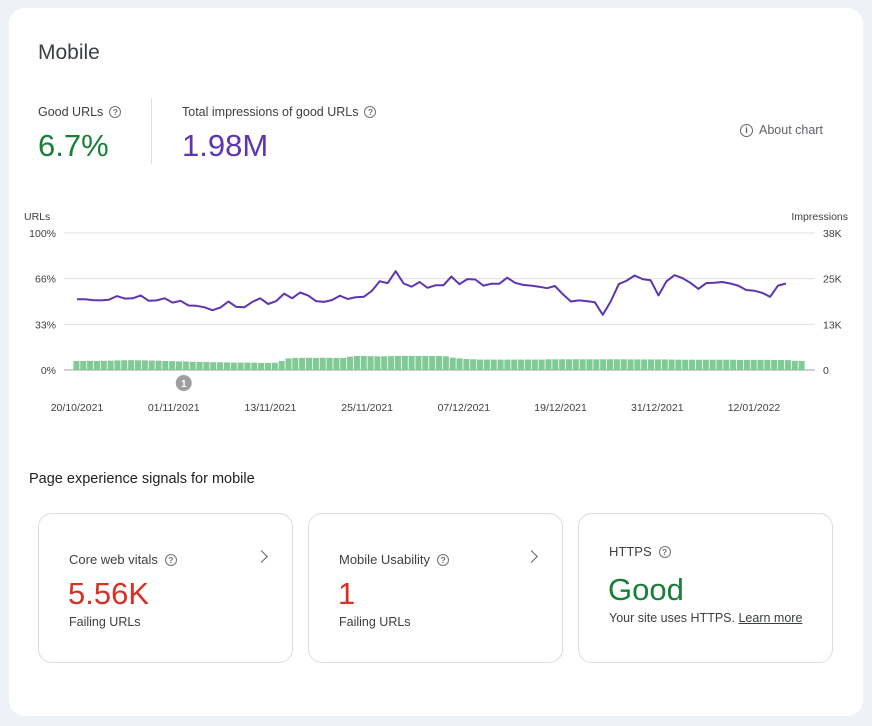 The height and width of the screenshot is (726, 872). I want to click on sig-value: 1, so click(347, 593).